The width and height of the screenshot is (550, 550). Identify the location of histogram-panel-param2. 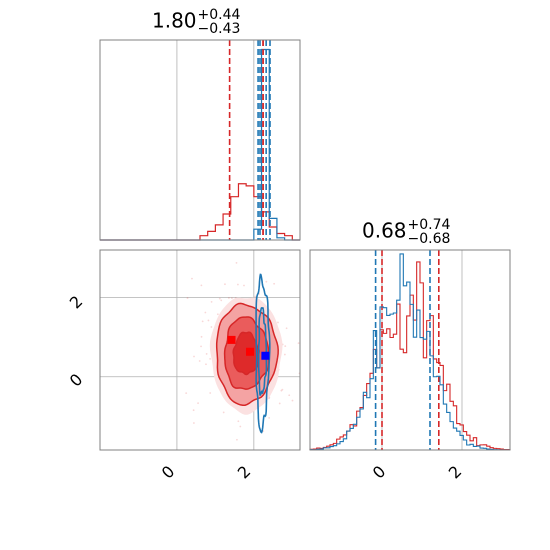
(410, 350).